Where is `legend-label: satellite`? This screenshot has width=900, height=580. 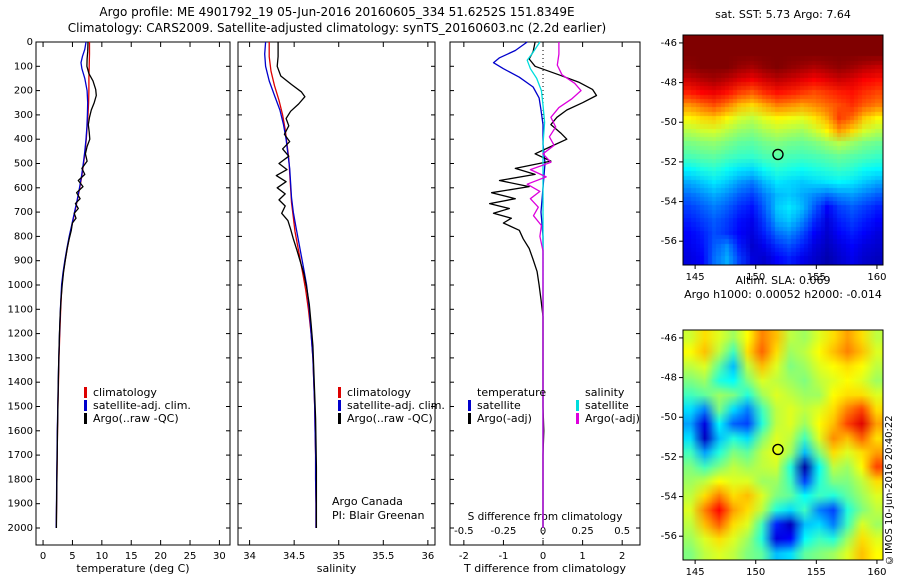 legend-label: satellite is located at coordinates (499, 405).